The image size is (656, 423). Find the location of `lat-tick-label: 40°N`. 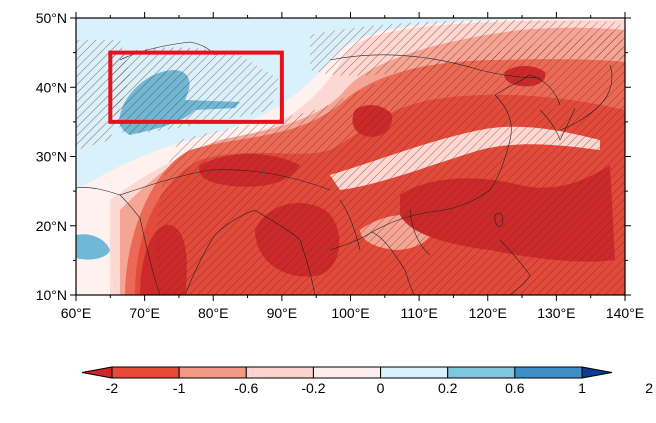

lat-tick-label: 40°N is located at coordinates (51, 87).